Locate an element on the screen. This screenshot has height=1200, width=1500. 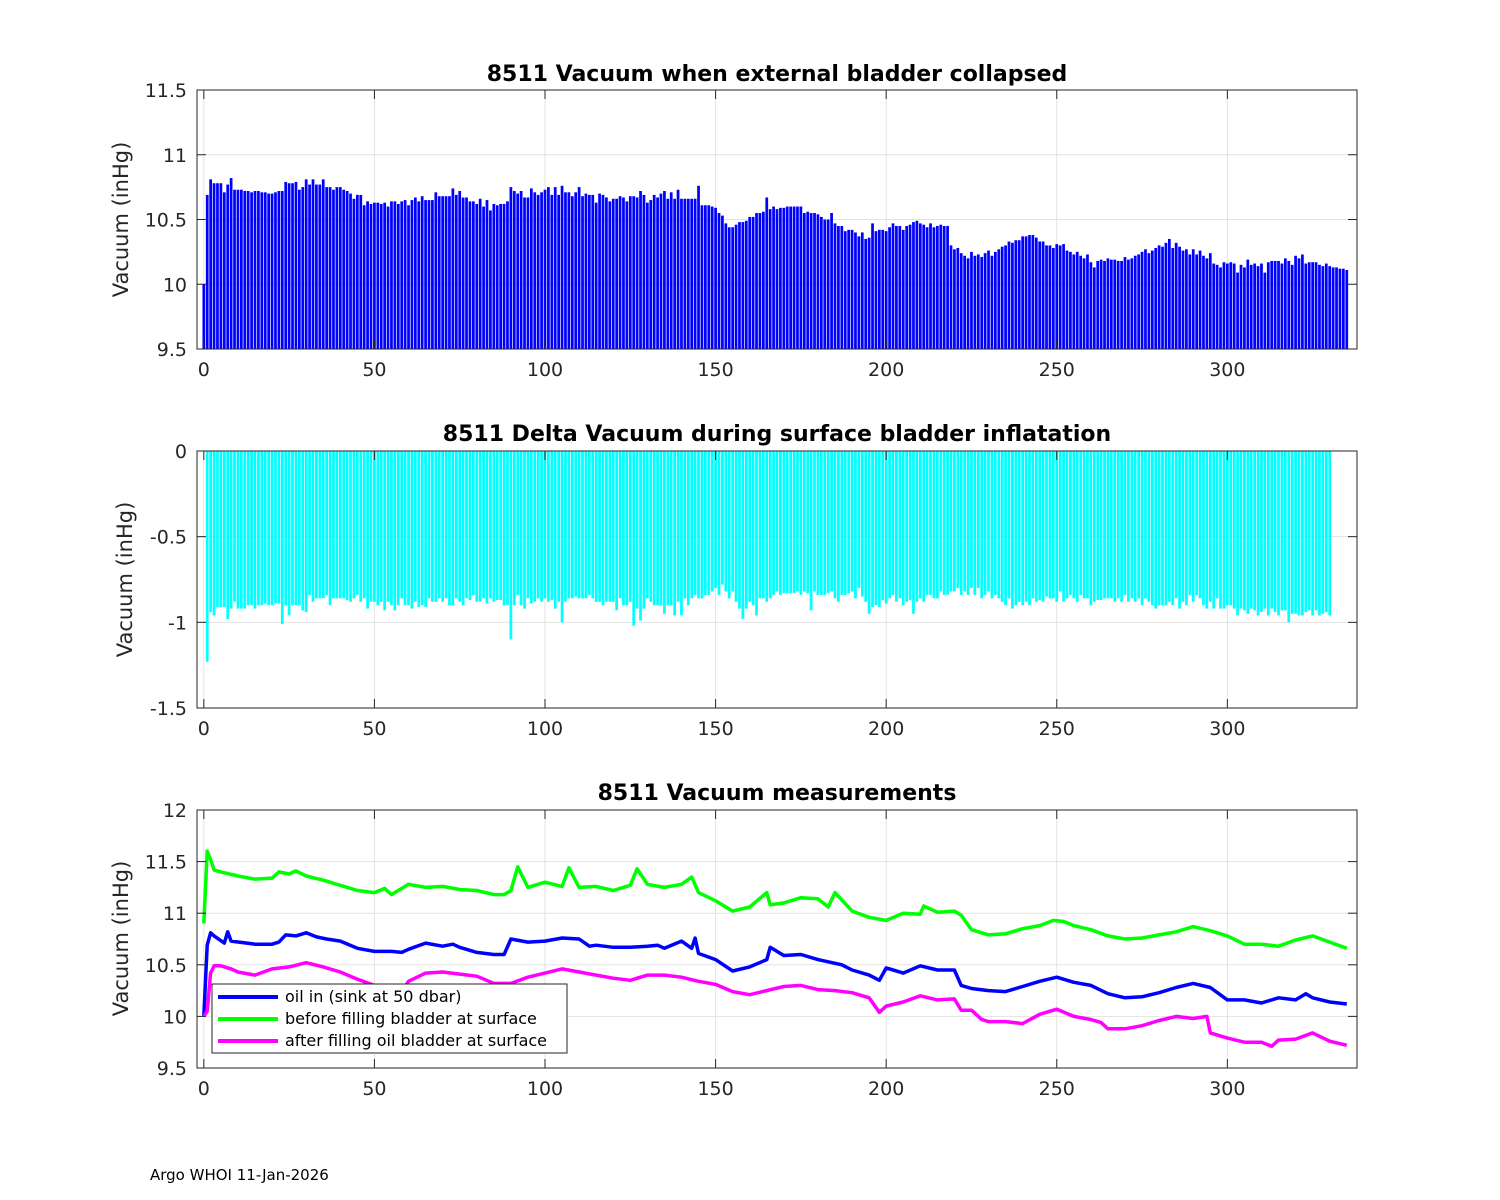
x-tick-label: 300 is located at coordinates (1227, 370).